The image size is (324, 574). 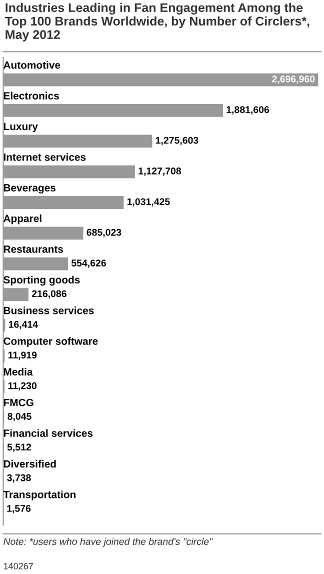 I want to click on y-tick-label: Diversified, so click(x=30, y=464).